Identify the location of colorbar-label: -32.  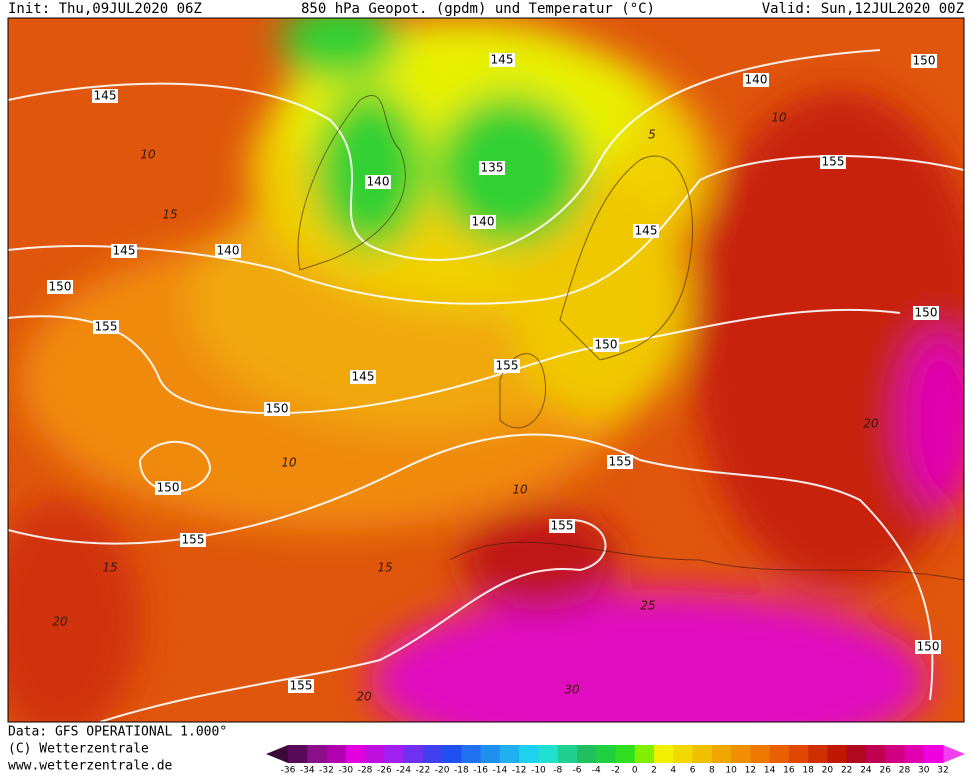
(326, 771).